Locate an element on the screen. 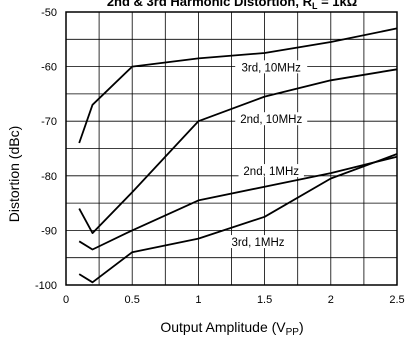  y-tick-label: -80 is located at coordinates (49, 177).